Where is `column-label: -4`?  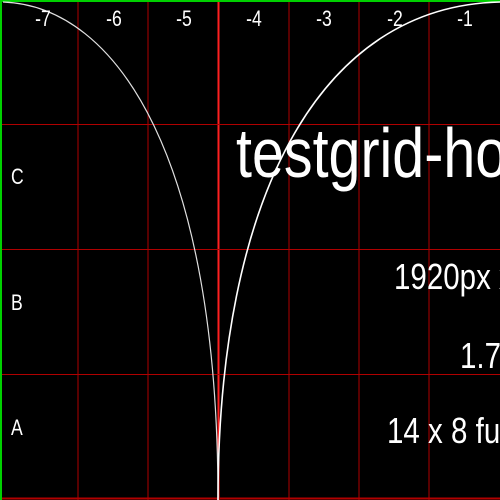 column-label: -4 is located at coordinates (254, 18).